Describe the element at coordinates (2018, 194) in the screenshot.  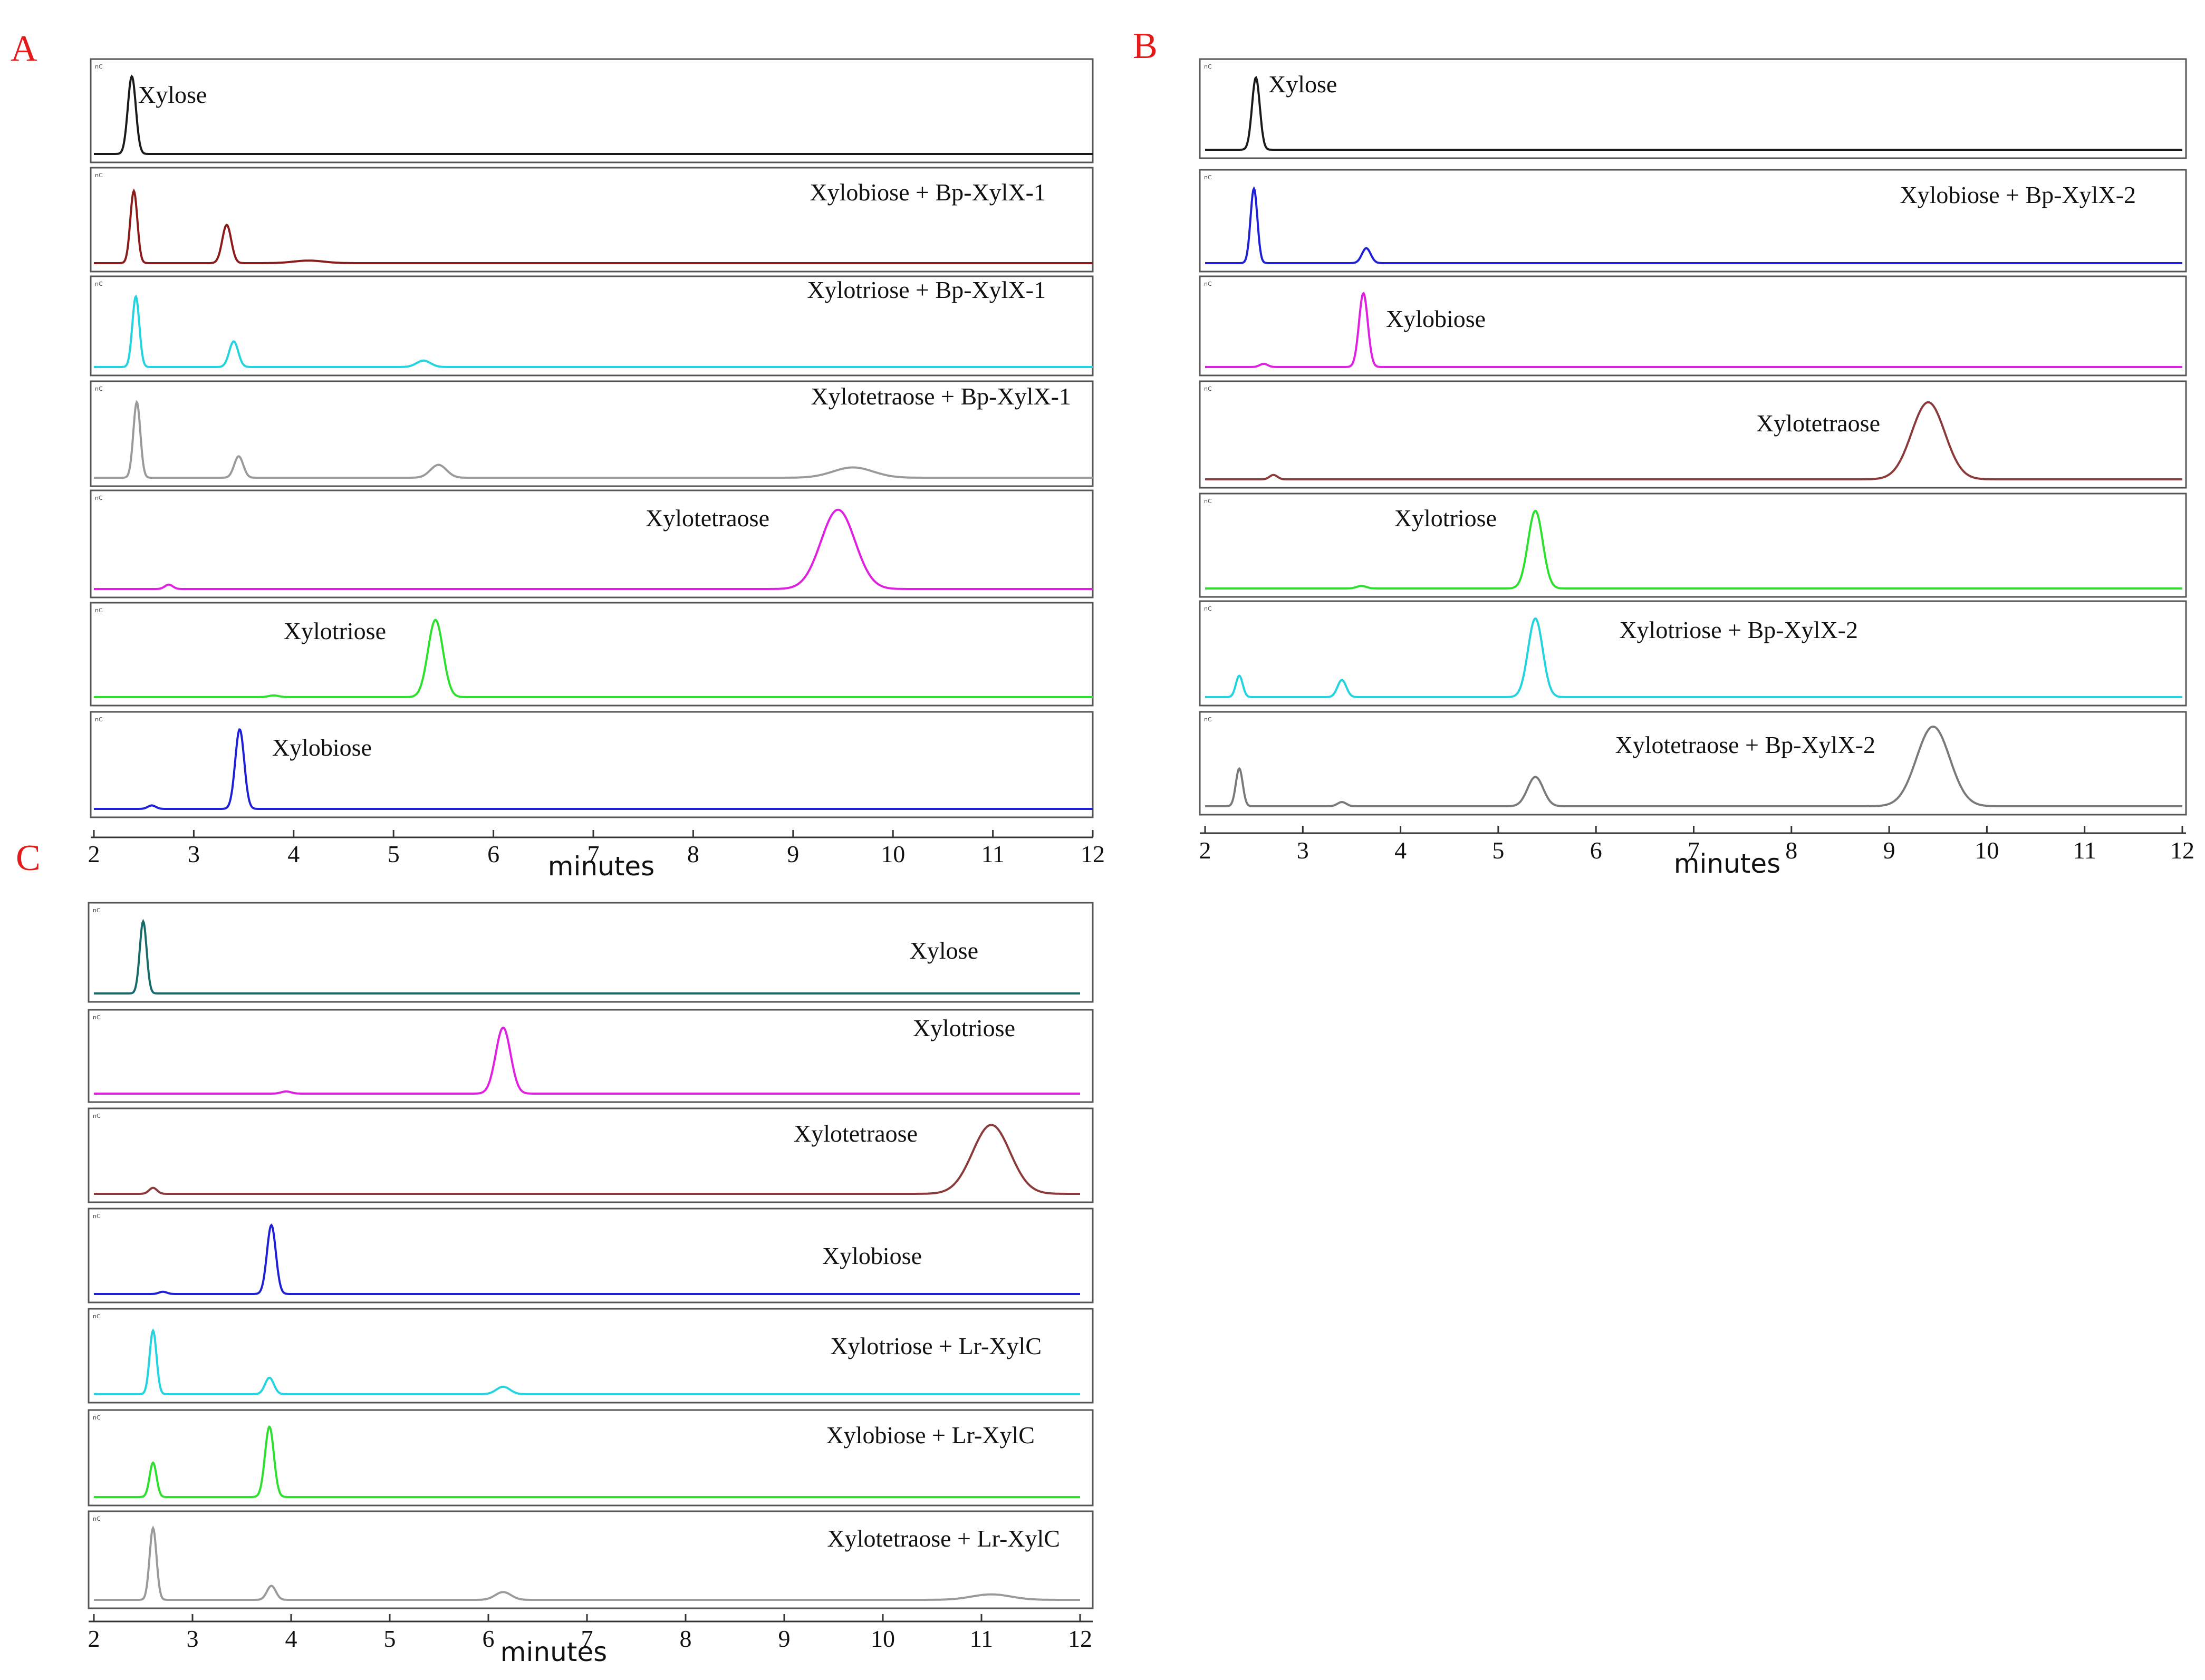
I see `trace-label: Xylobiose + Bp-XylX-2` at that location.